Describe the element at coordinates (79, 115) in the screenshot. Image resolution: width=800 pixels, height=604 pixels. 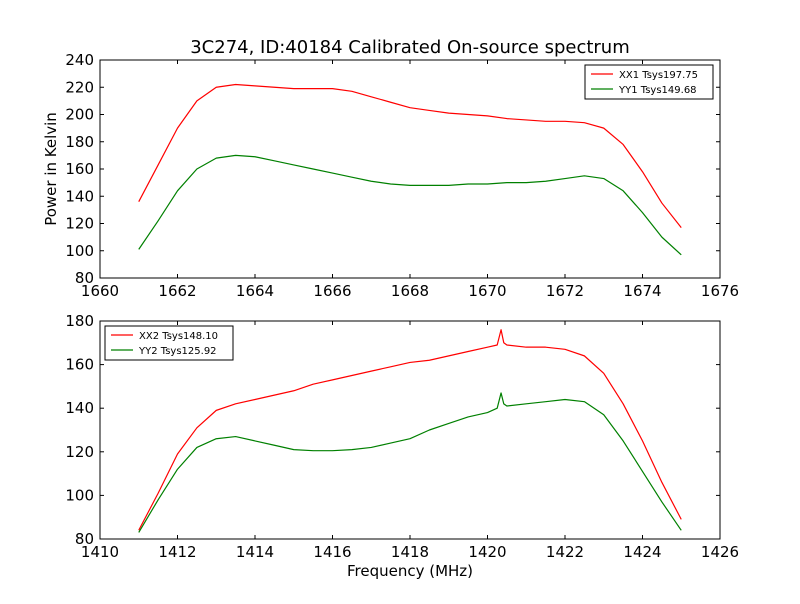
I see `y-tick-label: 200` at that location.